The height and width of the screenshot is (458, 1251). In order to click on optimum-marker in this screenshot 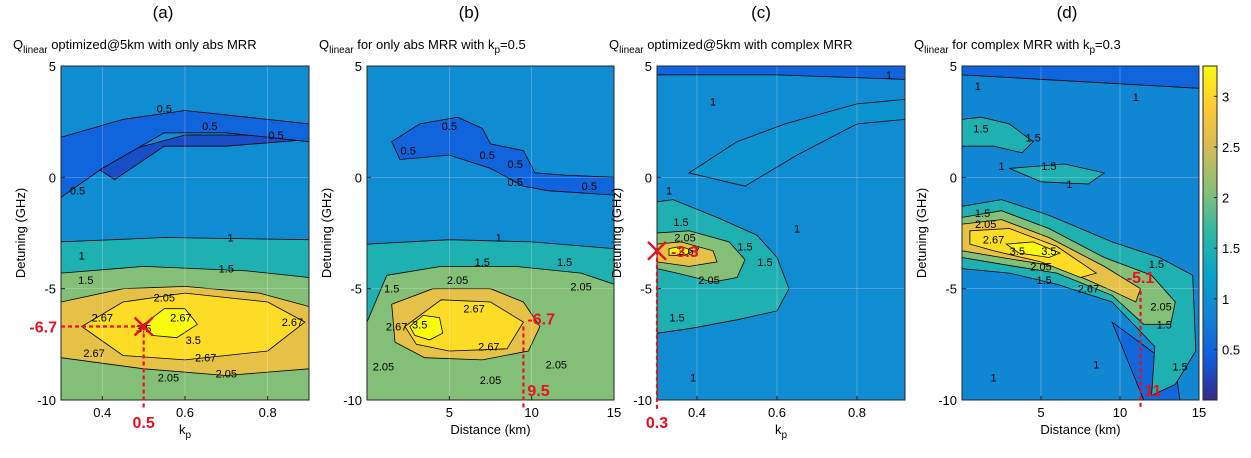, I will do `click(143, 326)`.